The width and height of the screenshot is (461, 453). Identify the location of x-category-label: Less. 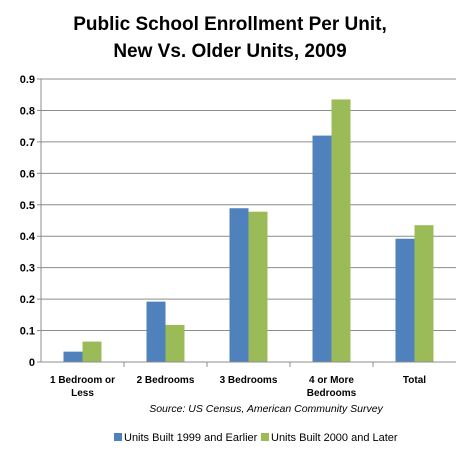
(82, 393).